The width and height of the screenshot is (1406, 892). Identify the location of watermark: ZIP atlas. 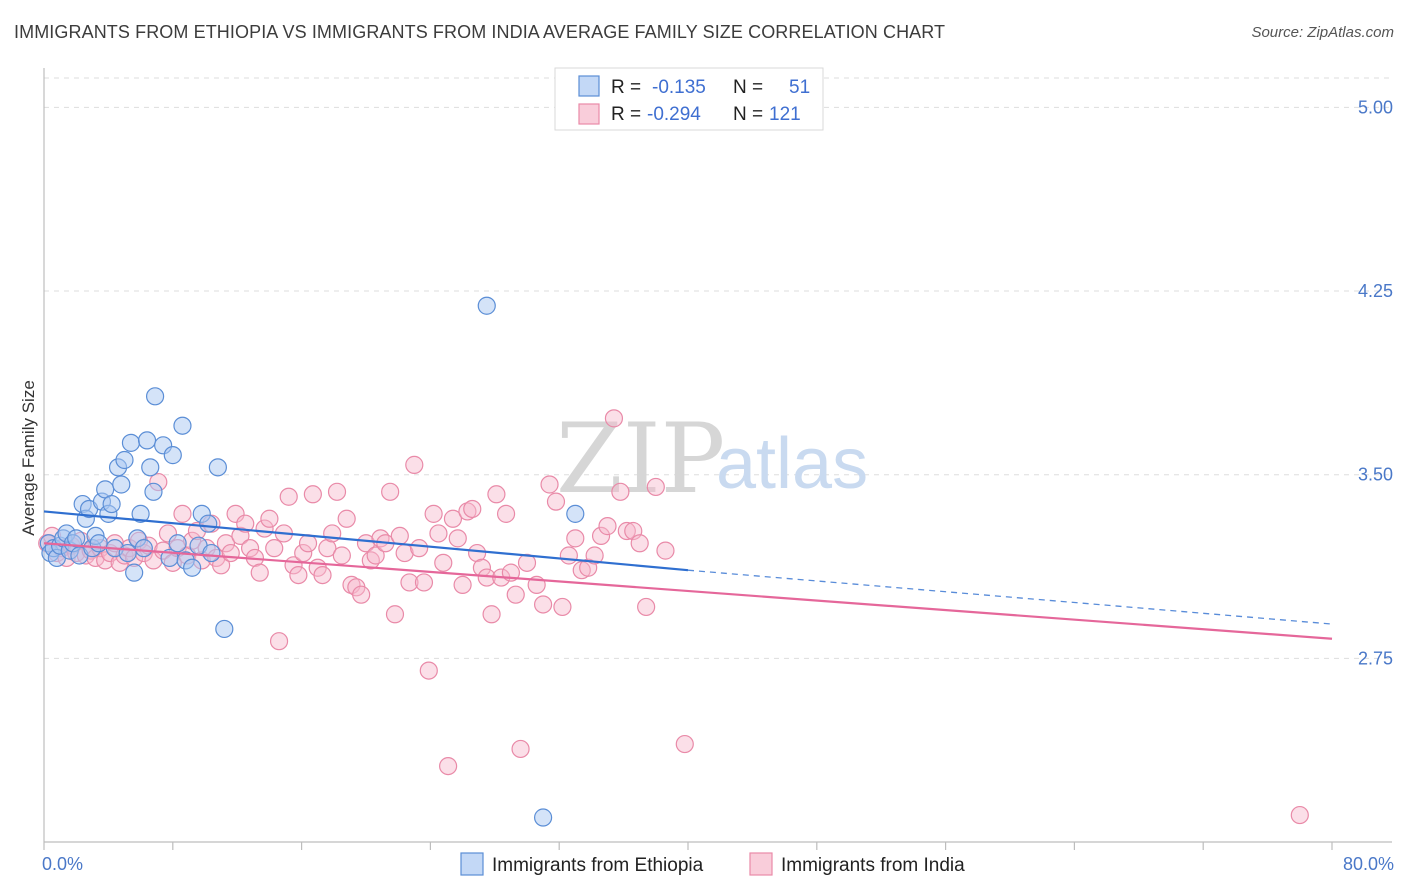
(712, 459).